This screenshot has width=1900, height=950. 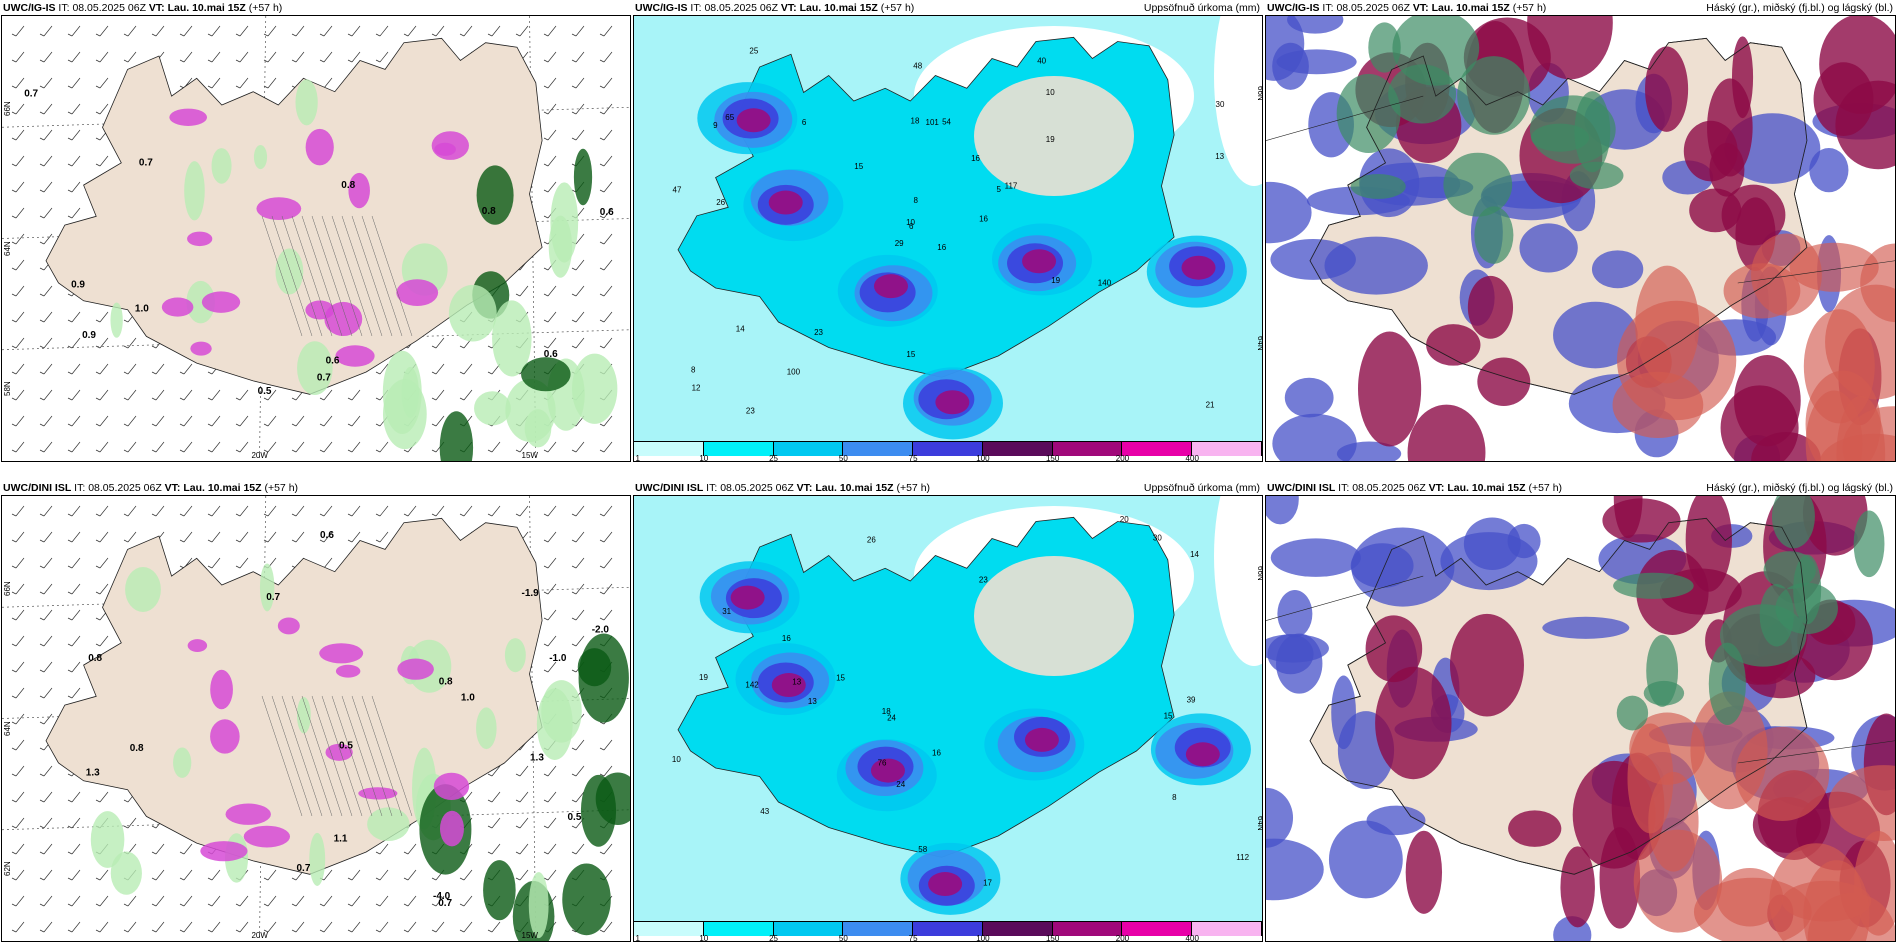 I want to click on hatched-area, so click(x=337, y=756).